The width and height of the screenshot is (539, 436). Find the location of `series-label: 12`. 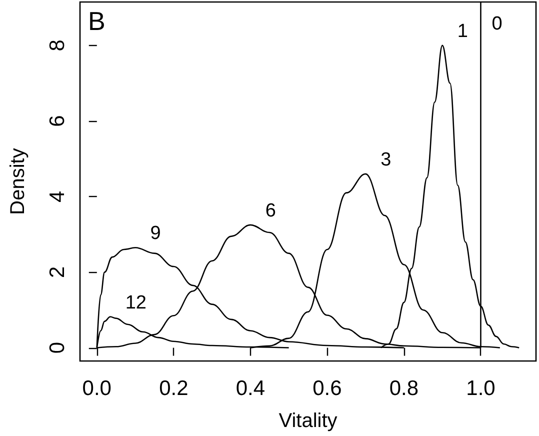

series-label: 12 is located at coordinates (135, 303).